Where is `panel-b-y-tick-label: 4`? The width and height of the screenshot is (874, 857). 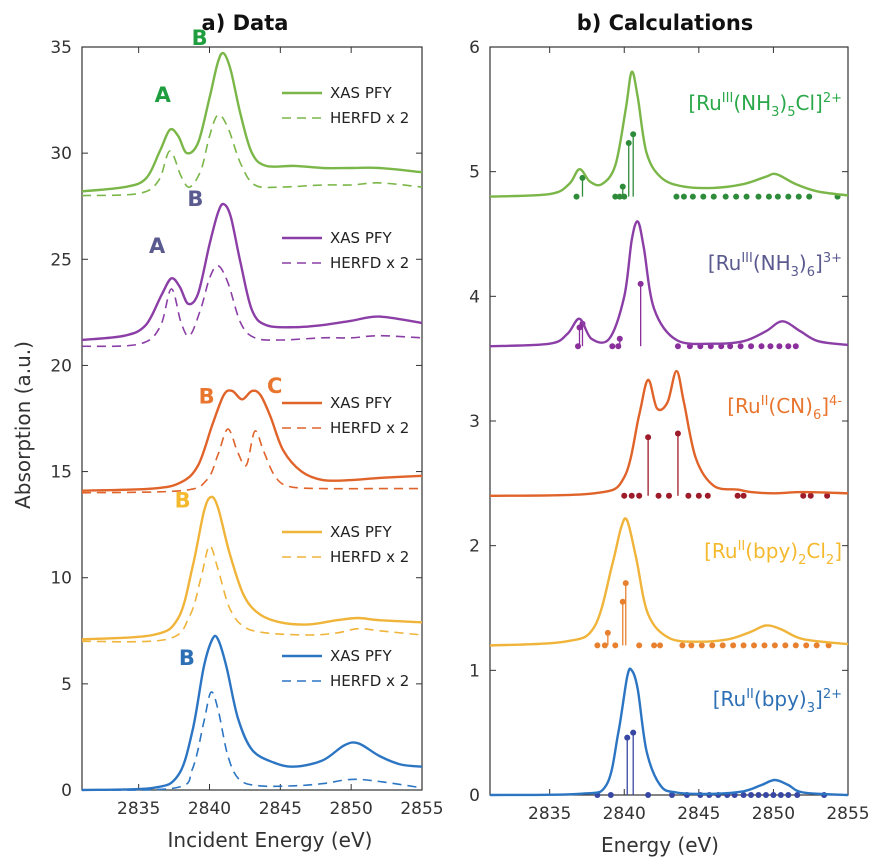 panel-b-y-tick-label: 4 is located at coordinates (474, 297).